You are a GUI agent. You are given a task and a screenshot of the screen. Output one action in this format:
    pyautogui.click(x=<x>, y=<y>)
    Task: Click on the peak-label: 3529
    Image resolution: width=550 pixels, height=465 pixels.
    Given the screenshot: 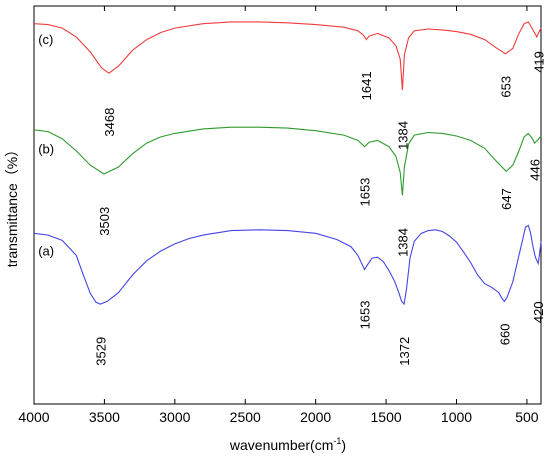 What is the action you would take?
    pyautogui.click(x=100, y=351)
    